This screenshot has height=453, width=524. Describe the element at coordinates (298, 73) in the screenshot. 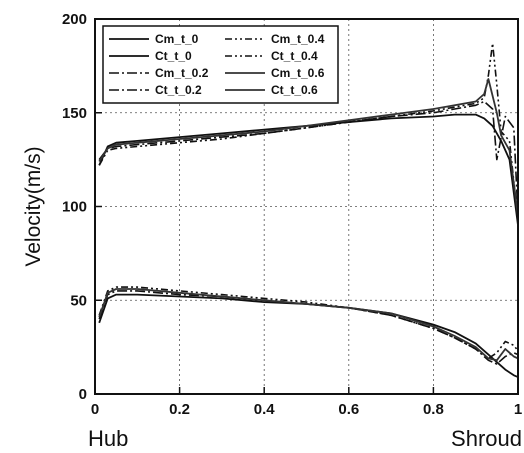

I see `legend-entry-label: Cm_t_0.6` at that location.